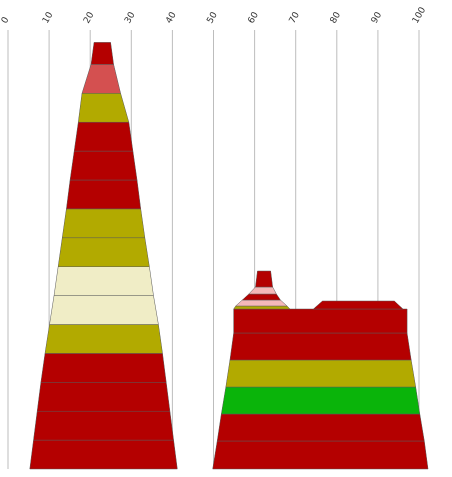 The height and width of the screenshot is (477, 452). What do you see at coordinates (130, 17) in the screenshot?
I see `tick-label-30: 30` at bounding box center [130, 17].